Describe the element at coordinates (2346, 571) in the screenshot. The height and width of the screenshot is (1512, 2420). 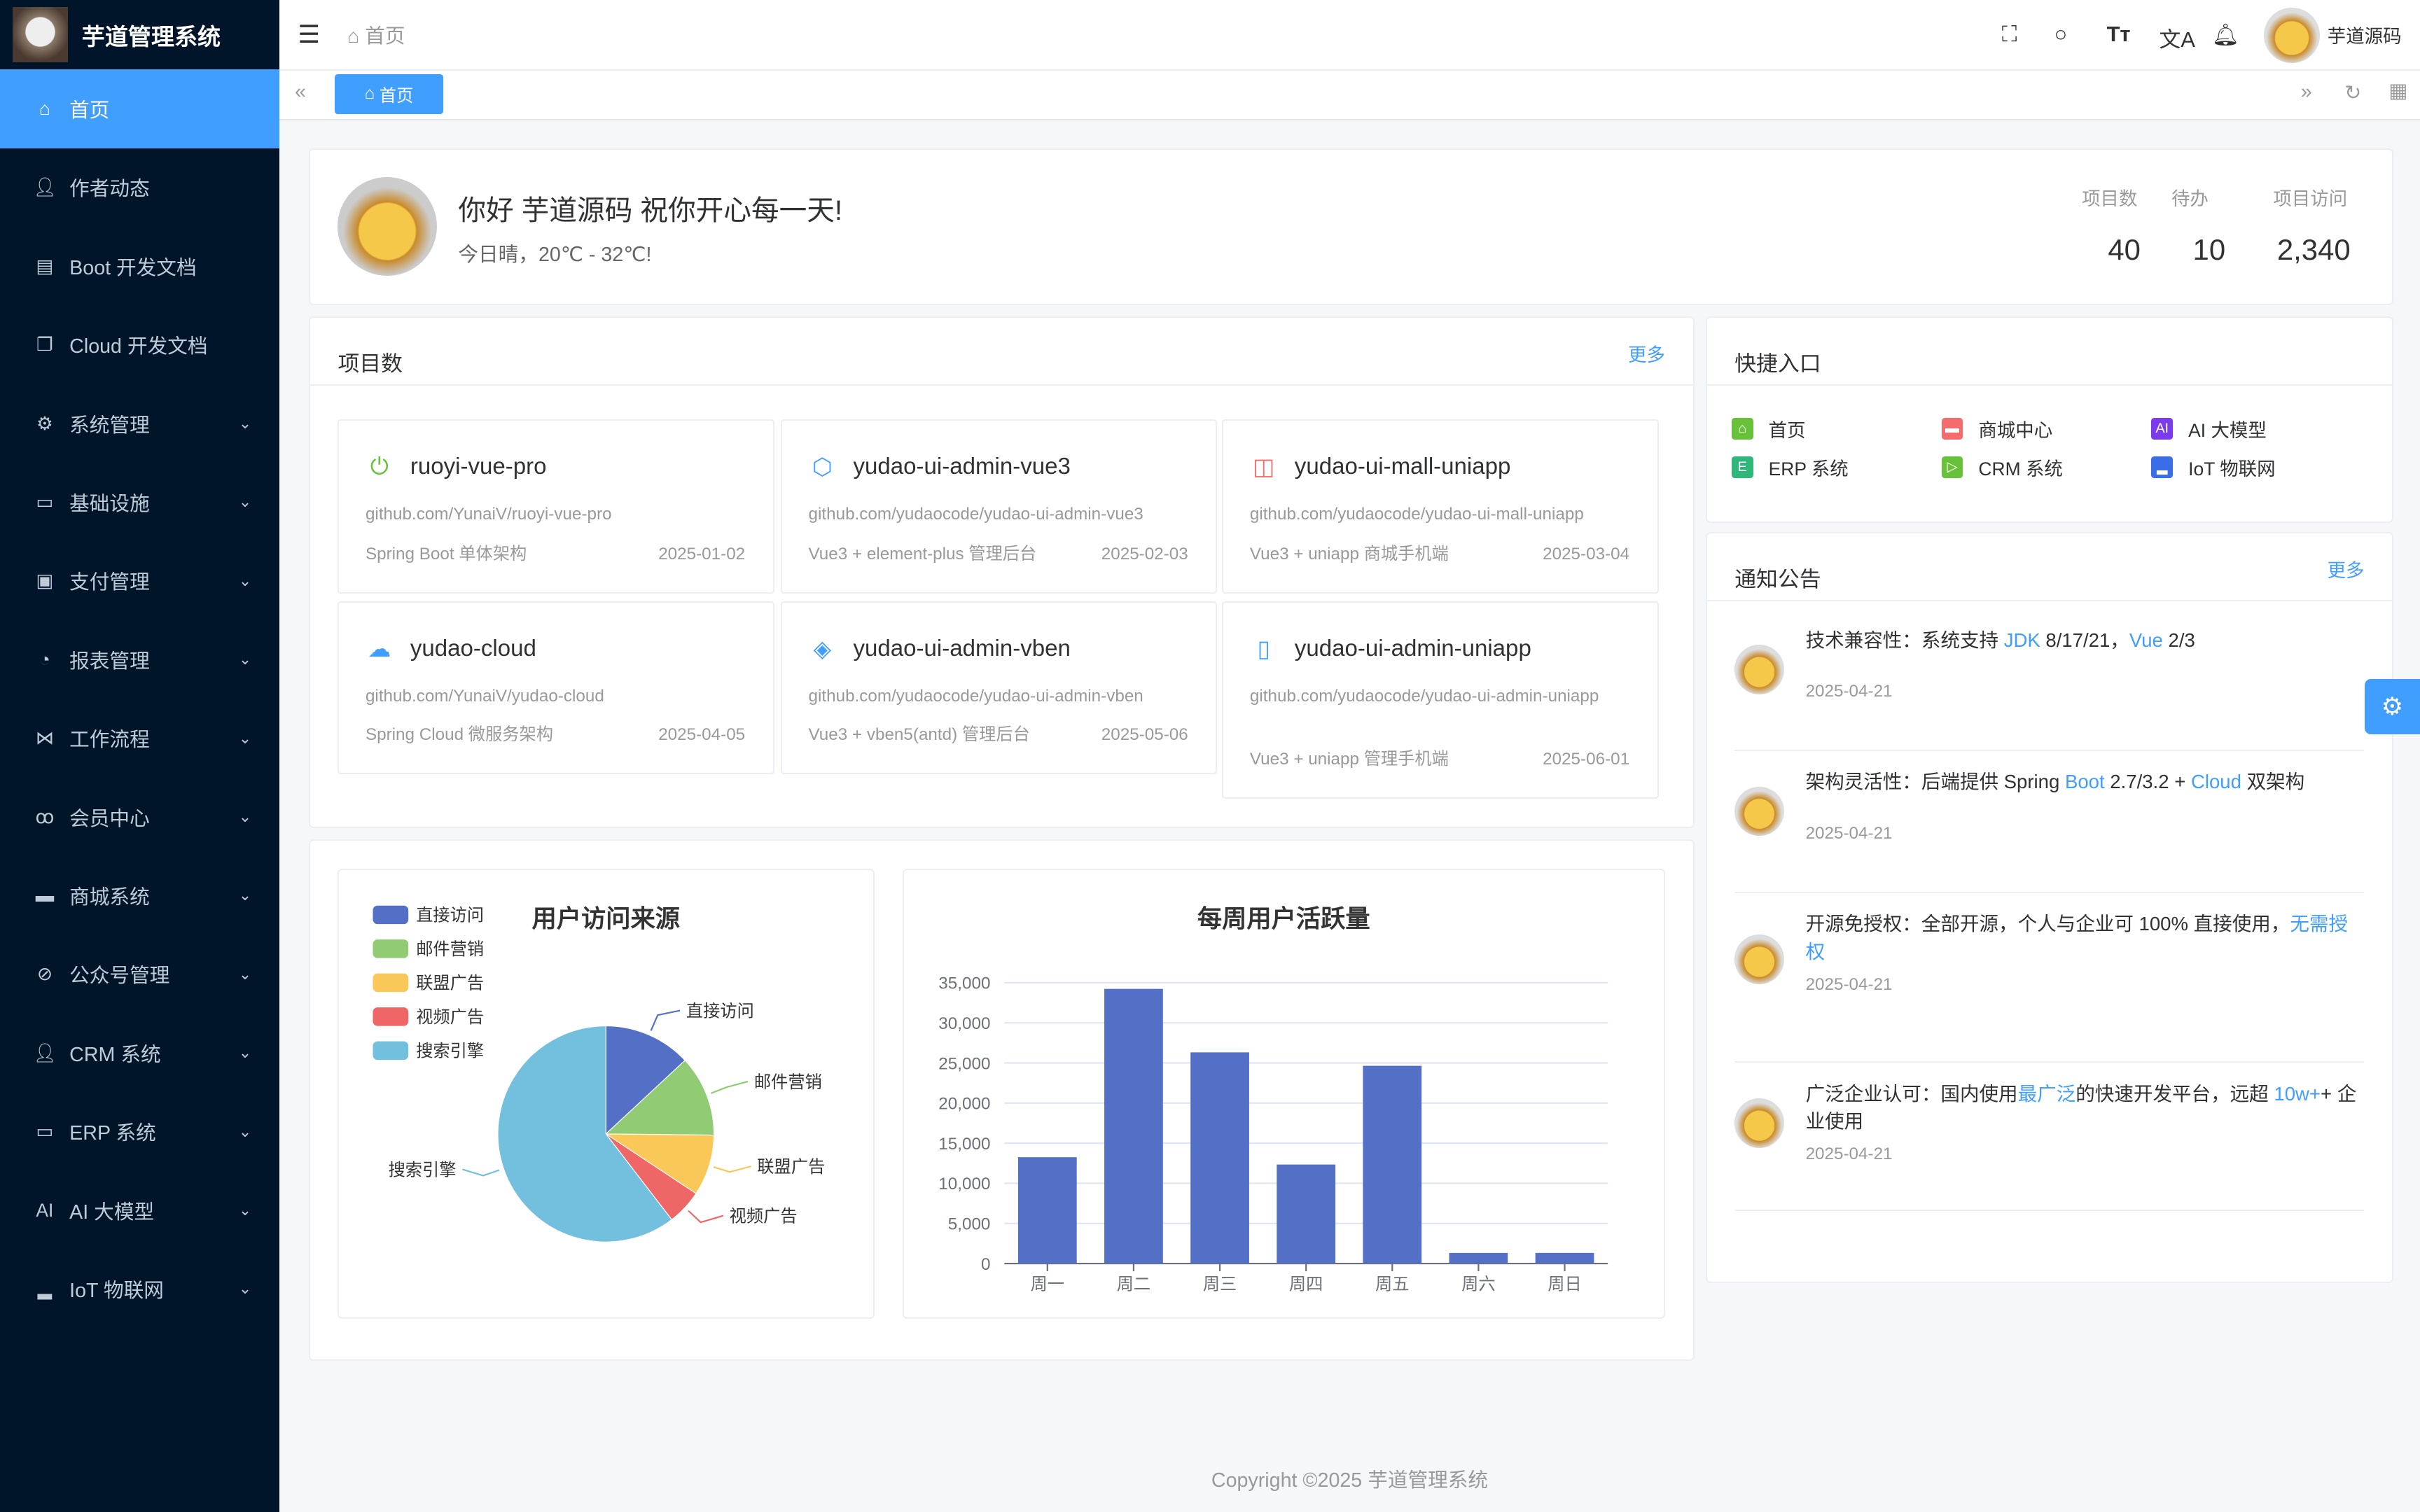
I see `notice-more-link: 更多` at that location.